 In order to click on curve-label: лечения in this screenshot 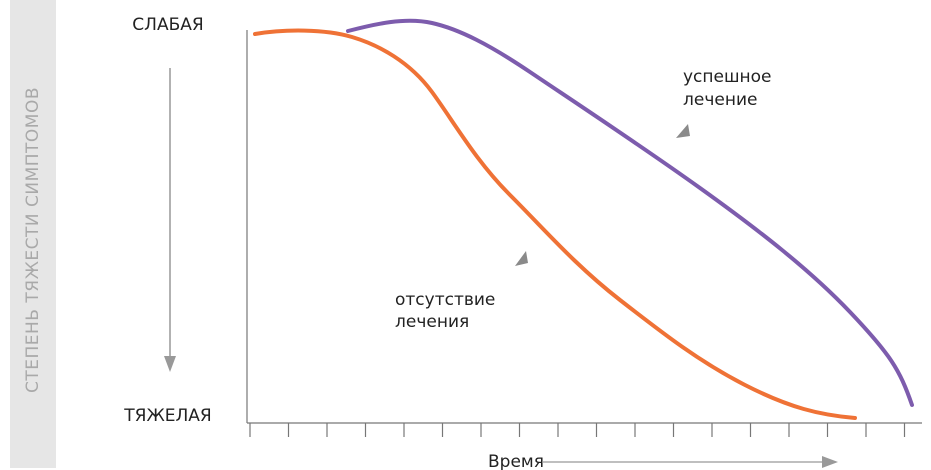, I will do `click(432, 322)`.